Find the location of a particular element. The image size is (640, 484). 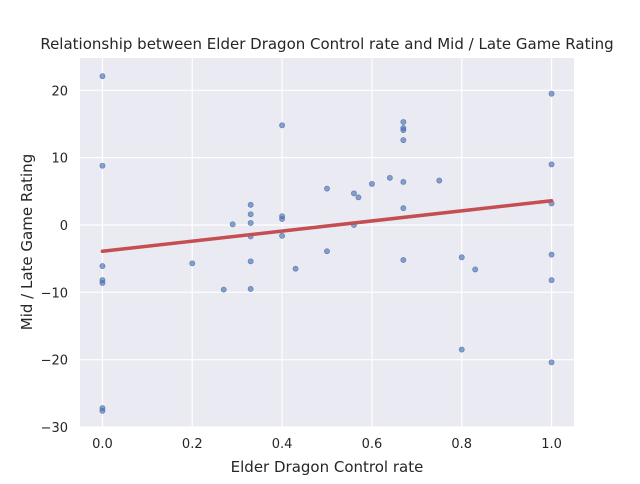

y-tick-label: 10 is located at coordinates (59, 159).